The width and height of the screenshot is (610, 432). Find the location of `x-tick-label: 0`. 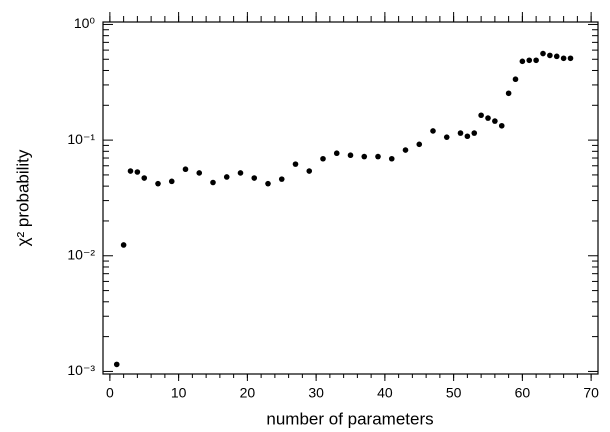

x-tick-label: 0 is located at coordinates (110, 393).